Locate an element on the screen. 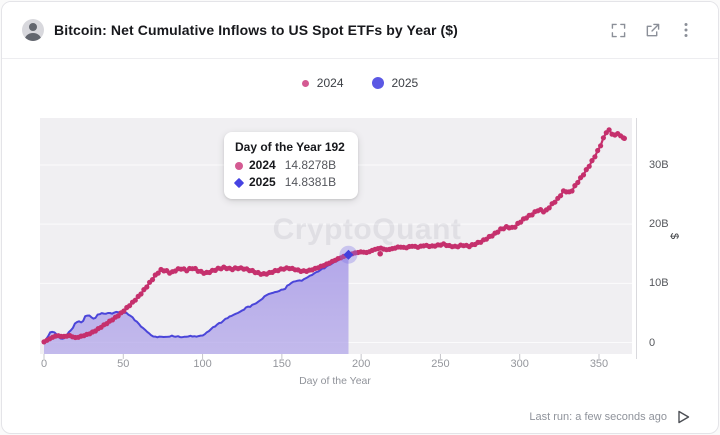 The height and width of the screenshot is (435, 720). run-button is located at coordinates (683, 417).